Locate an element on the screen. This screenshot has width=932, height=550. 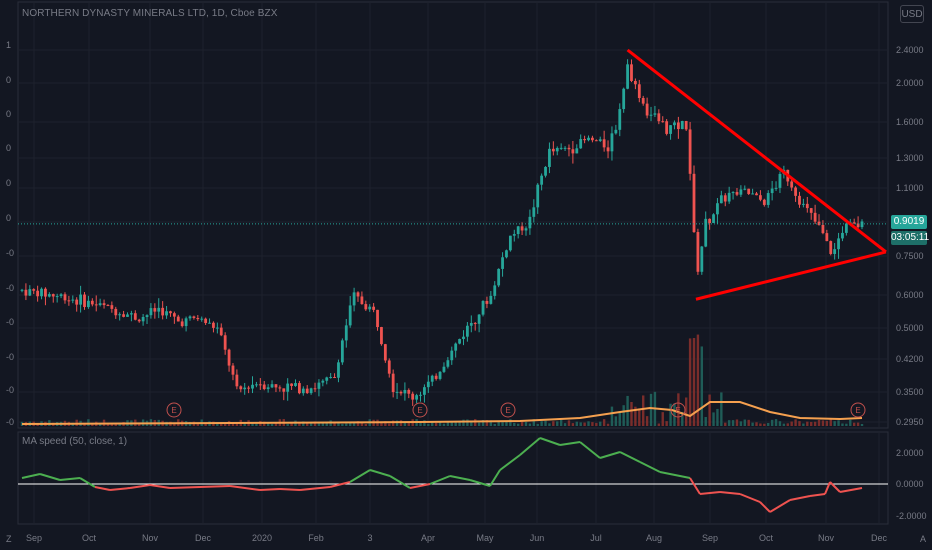
triangle-upper-line is located at coordinates (756, 151).